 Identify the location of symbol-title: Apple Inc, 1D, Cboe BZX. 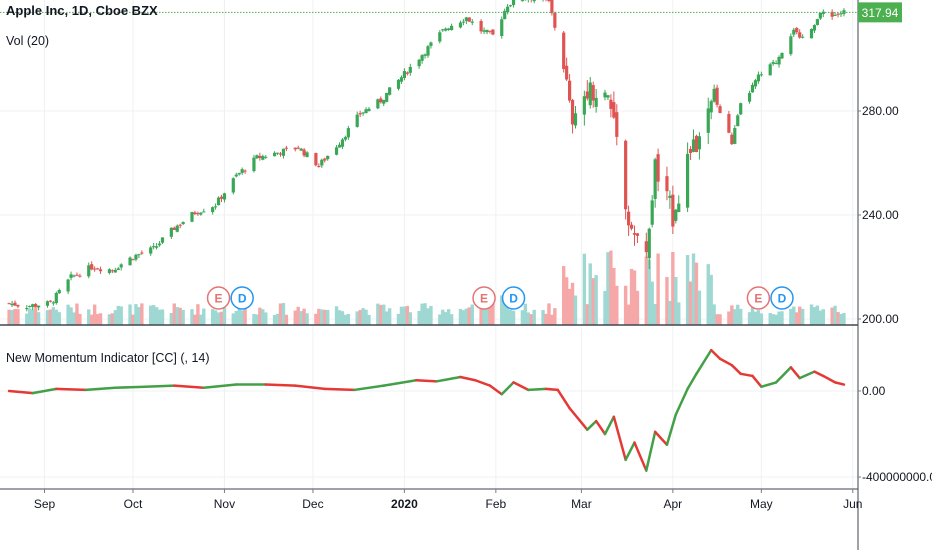
(82, 10).